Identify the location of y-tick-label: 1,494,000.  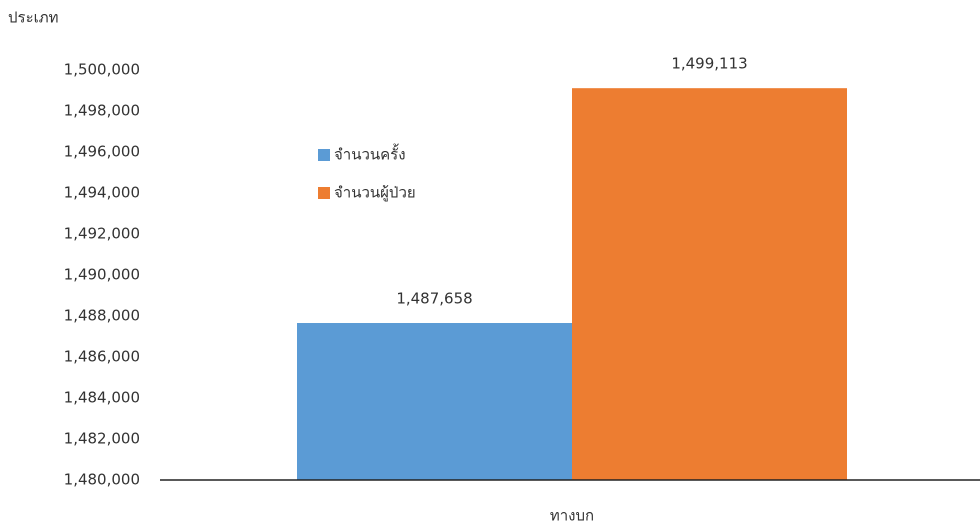
(102, 193).